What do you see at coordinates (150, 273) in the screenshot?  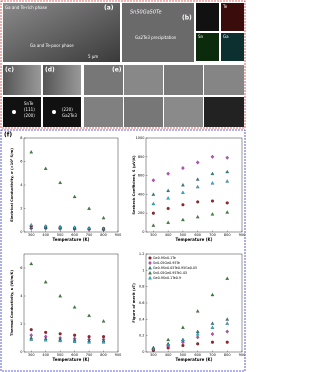 I see `legend-marker` at bounding box center [150, 273].